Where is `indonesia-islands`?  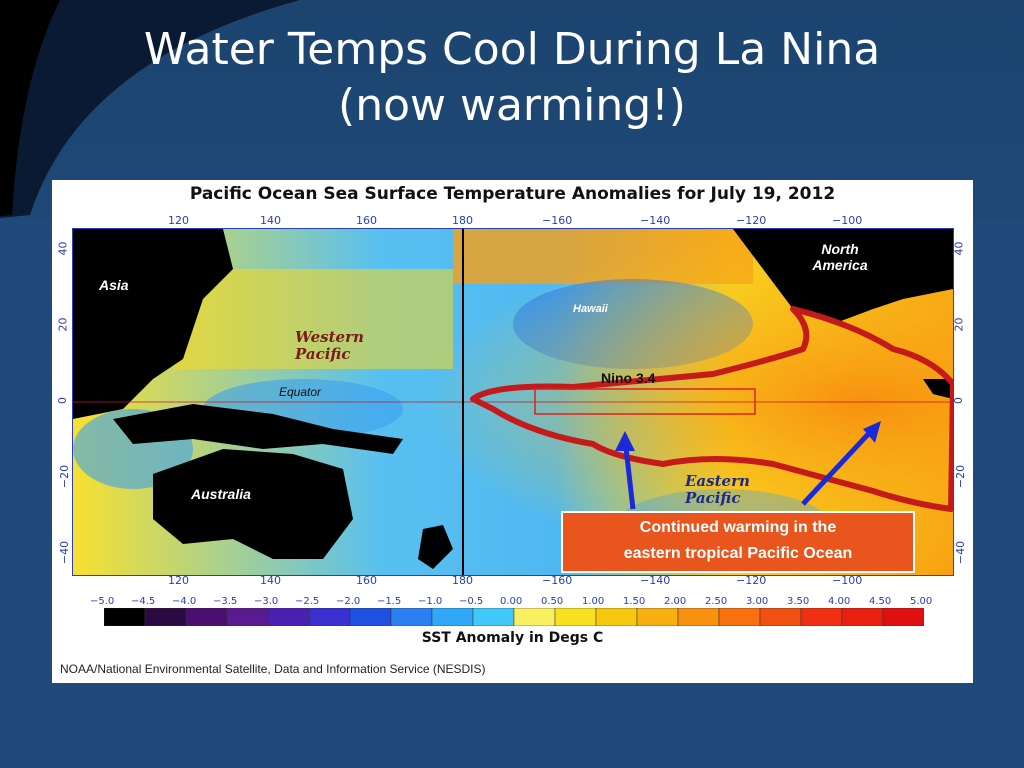 indonesia-islands is located at coordinates (258, 429).